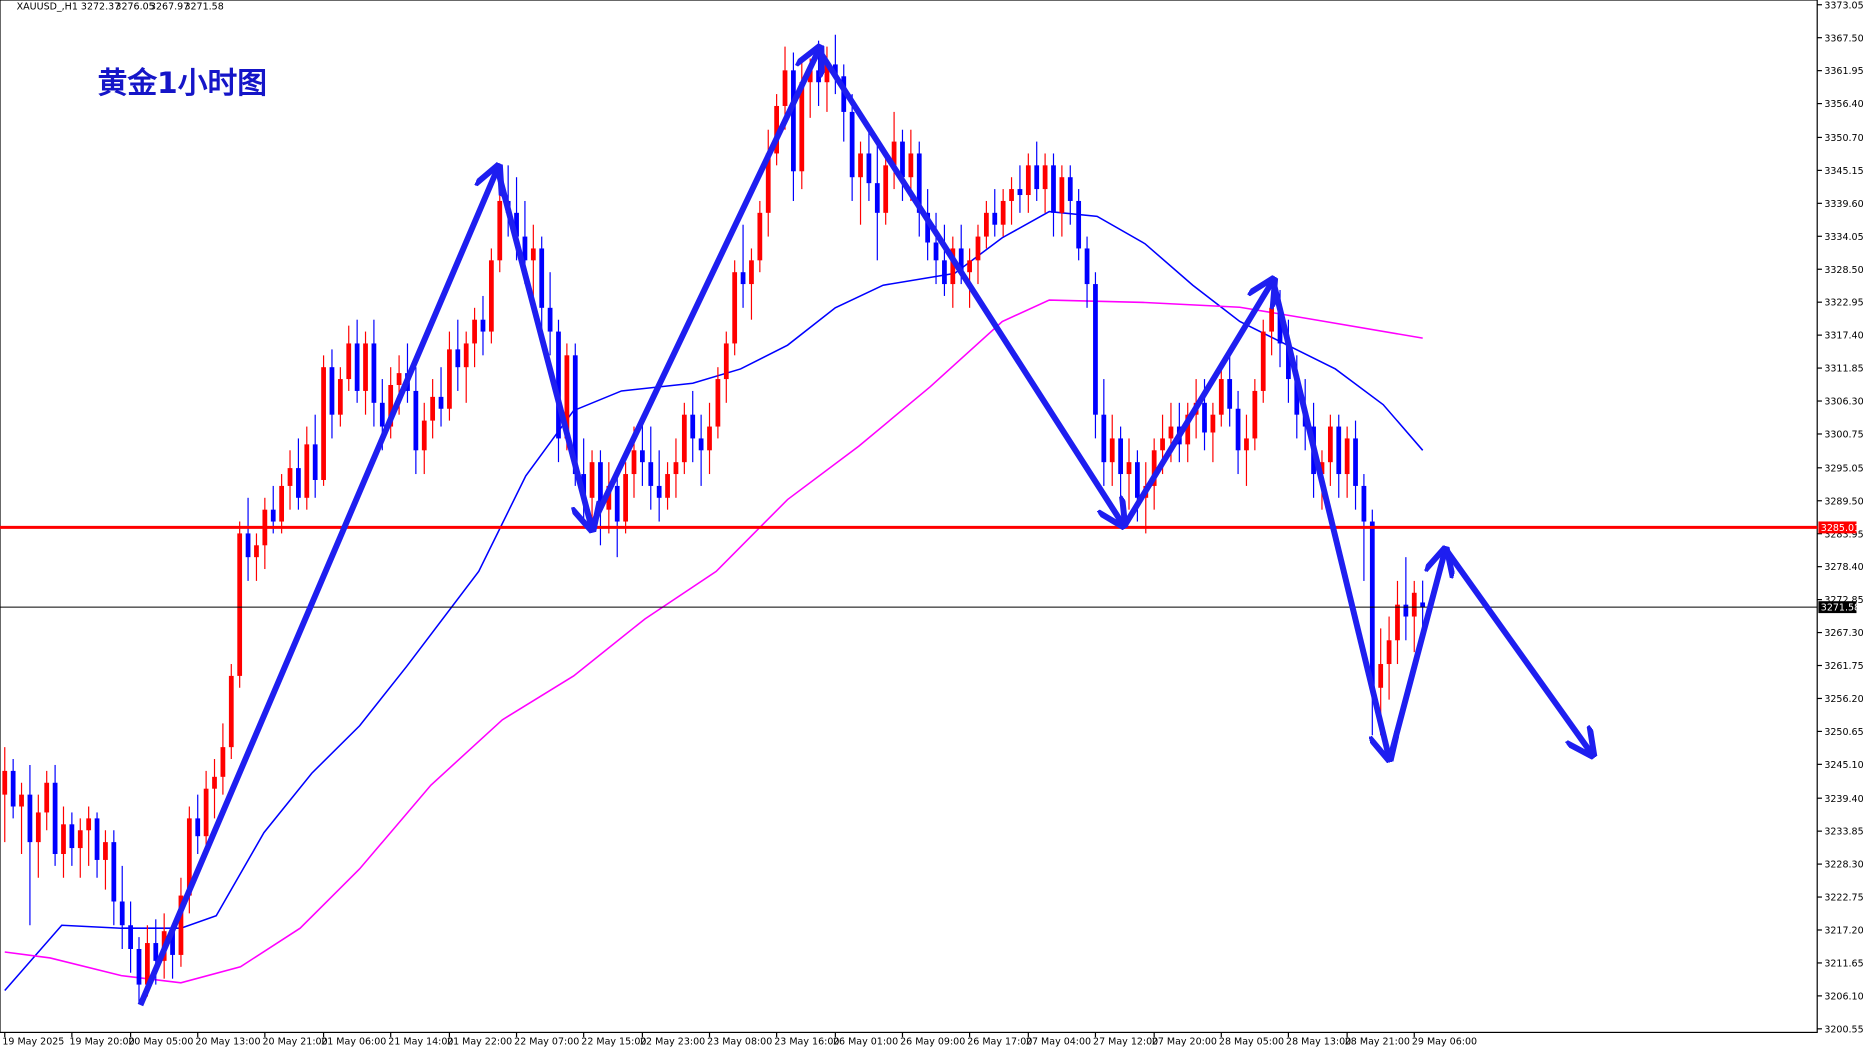  What do you see at coordinates (1843, 832) in the screenshot?
I see `y-tick-label: 3233.85` at bounding box center [1843, 832].